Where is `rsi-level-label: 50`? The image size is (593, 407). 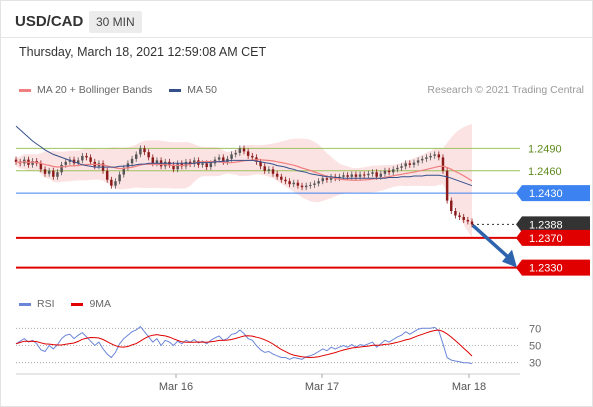 rsi-level-label: 50 is located at coordinates (535, 347).